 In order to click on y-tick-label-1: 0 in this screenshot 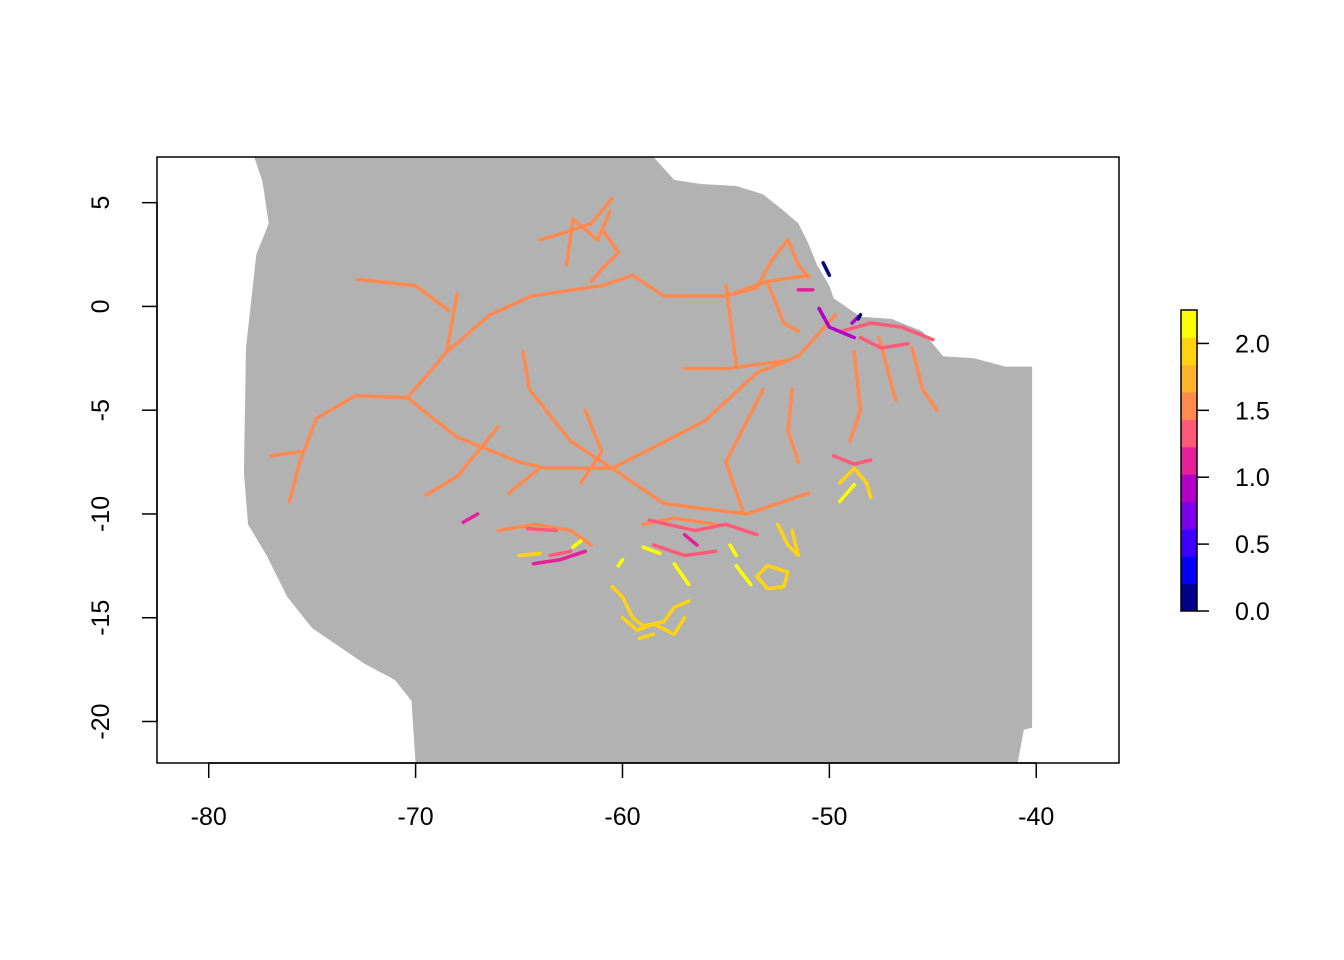, I will do `click(101, 306)`.